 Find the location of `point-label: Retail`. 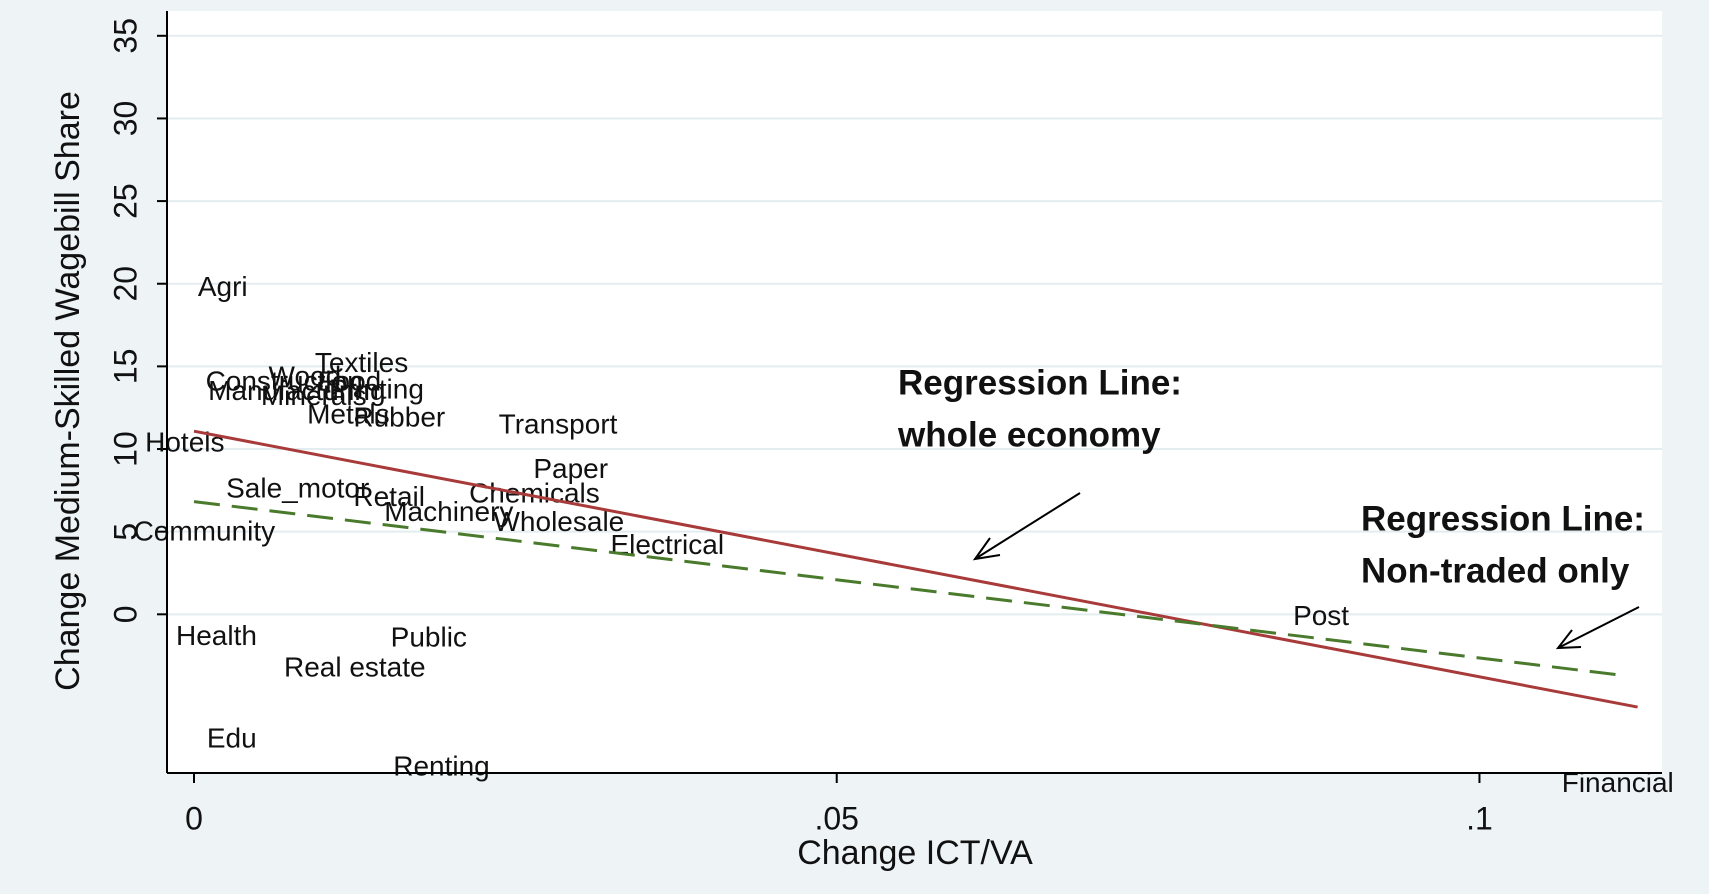

point-label: Retail is located at coordinates (389, 496).